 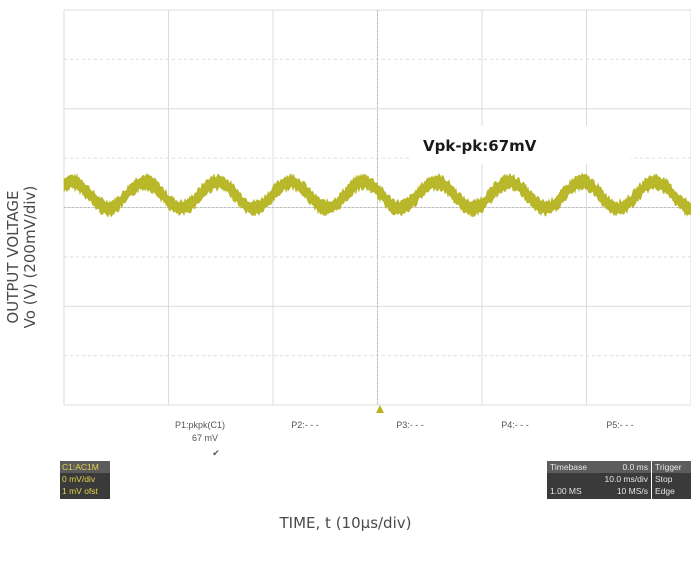 I want to click on channel-info-box: C1:AC1M 0 mV/div 1 mV ofst, so click(x=85, y=480).